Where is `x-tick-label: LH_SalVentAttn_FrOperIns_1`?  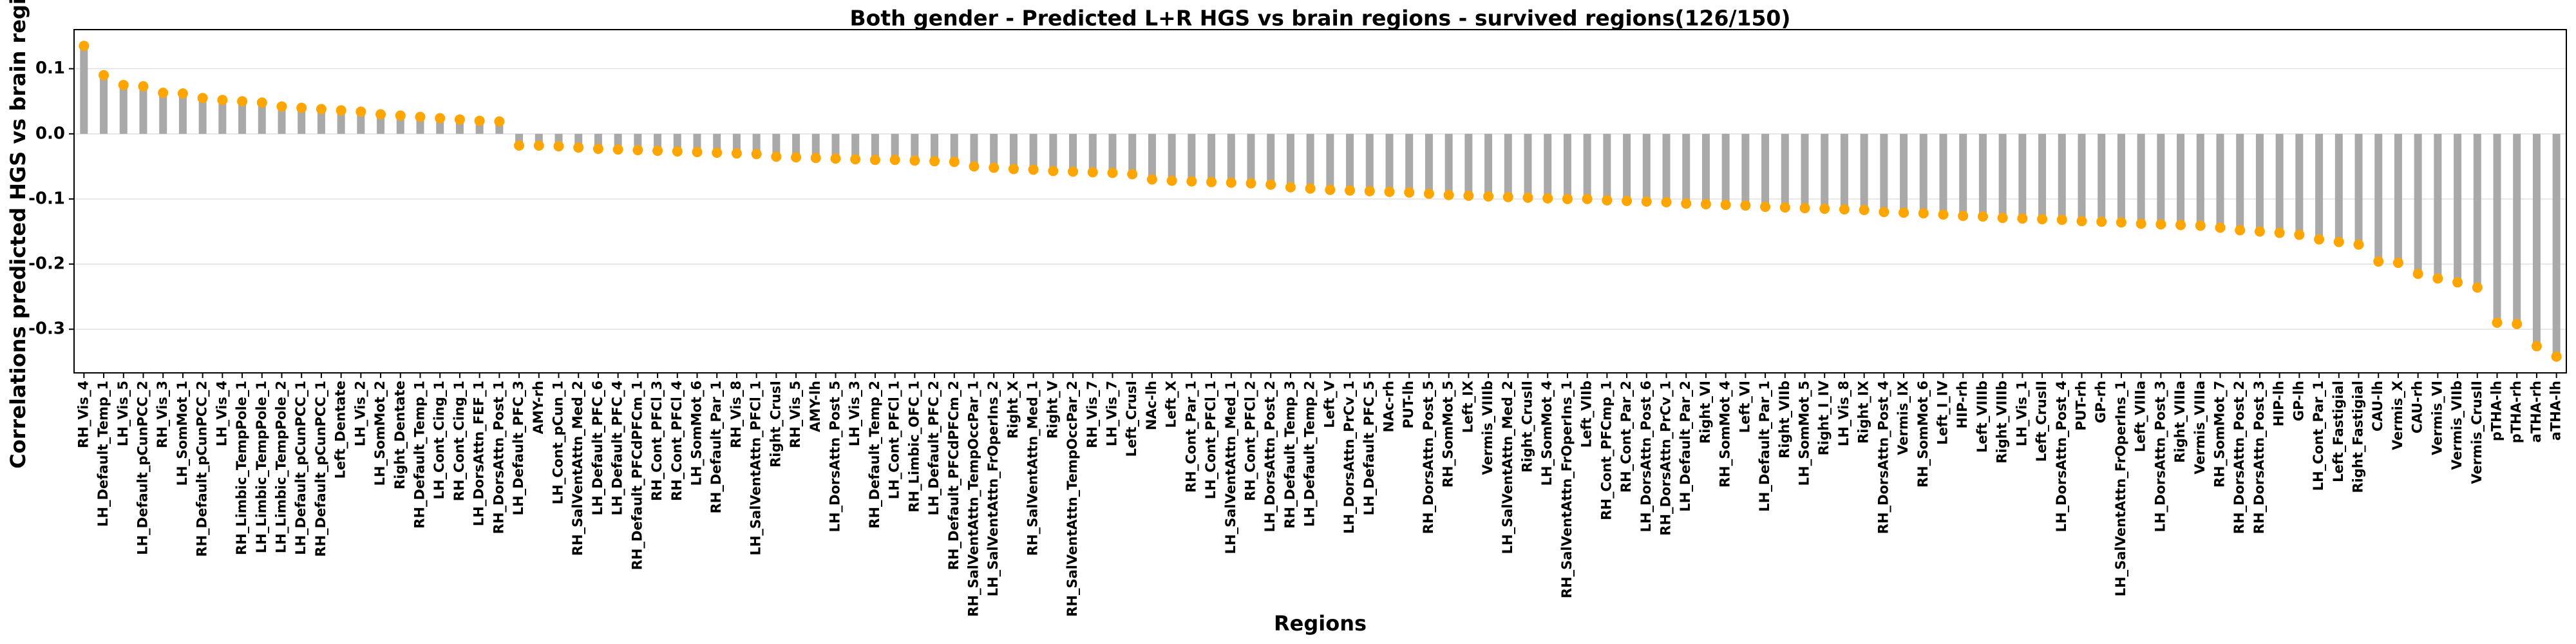 x-tick-label: LH_SalVentAttn_FrOperIns_1 is located at coordinates (2120, 489).